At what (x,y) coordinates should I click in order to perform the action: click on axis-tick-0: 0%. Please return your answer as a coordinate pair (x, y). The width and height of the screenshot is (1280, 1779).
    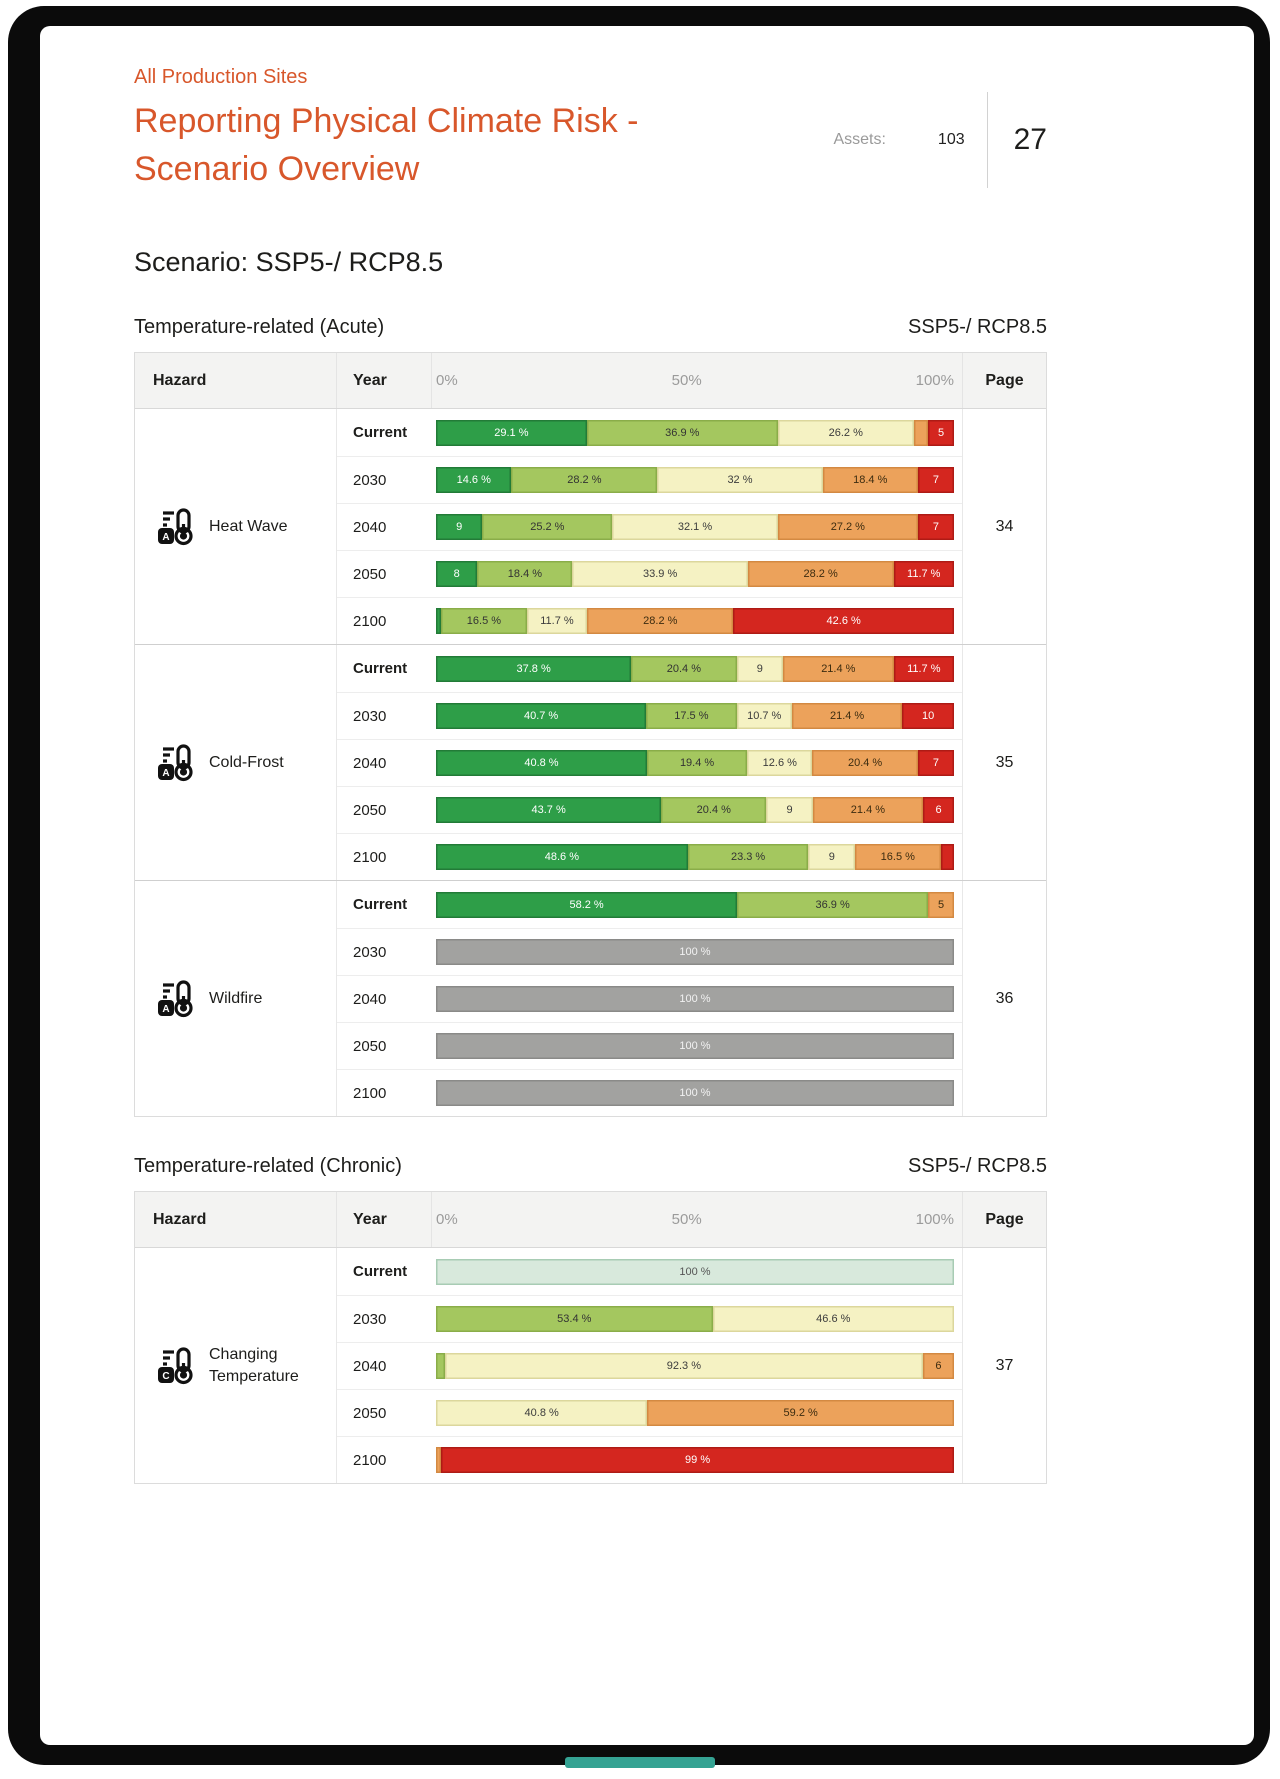
    Looking at the image, I should click on (447, 1219).